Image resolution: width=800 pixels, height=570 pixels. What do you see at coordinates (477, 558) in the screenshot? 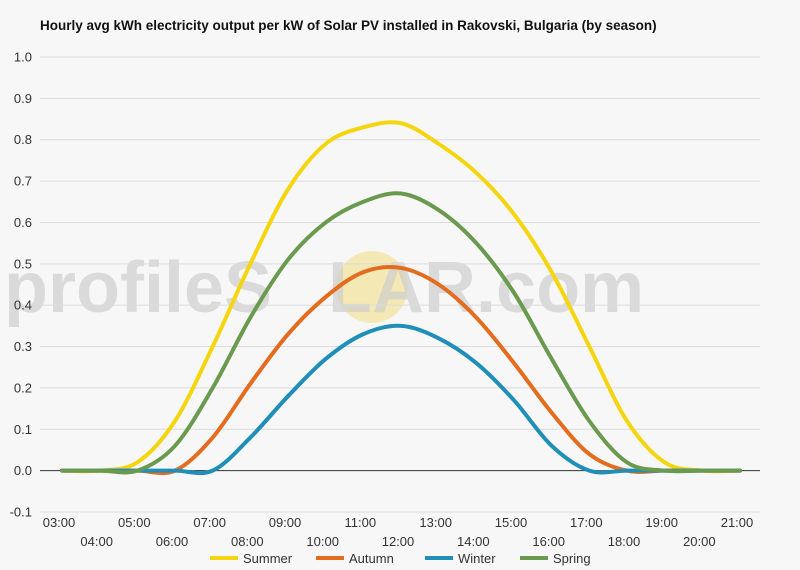
I see `legend-label-winter: Winter` at bounding box center [477, 558].